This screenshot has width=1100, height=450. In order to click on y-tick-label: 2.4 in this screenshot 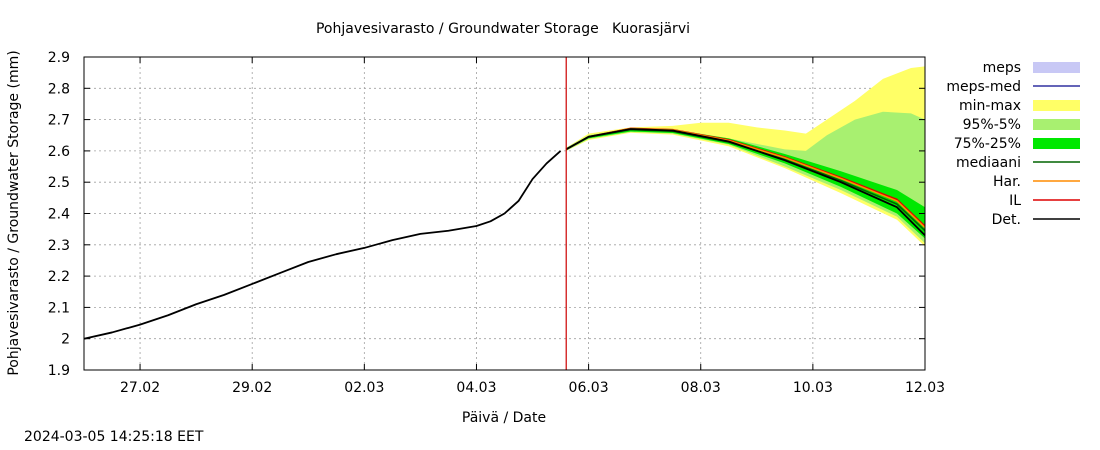, I will do `click(59, 215)`.